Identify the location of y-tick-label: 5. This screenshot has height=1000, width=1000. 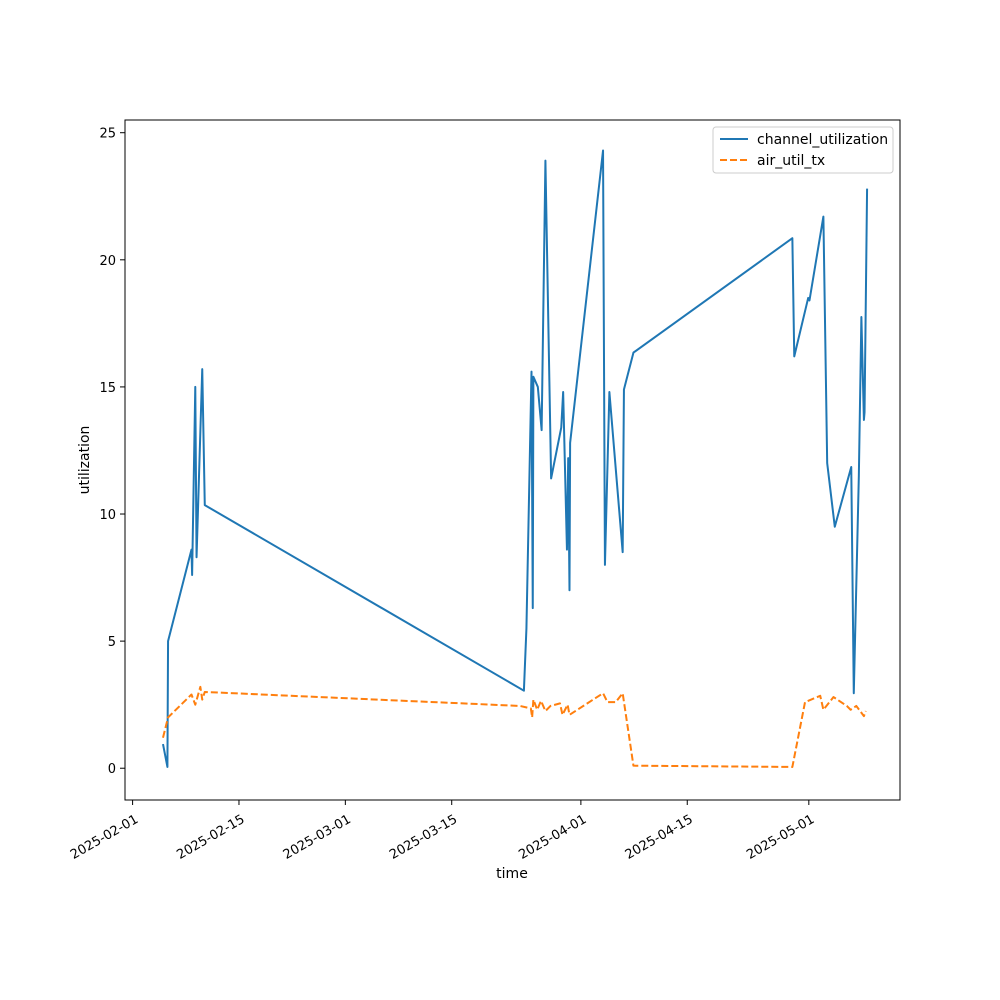
(112, 642).